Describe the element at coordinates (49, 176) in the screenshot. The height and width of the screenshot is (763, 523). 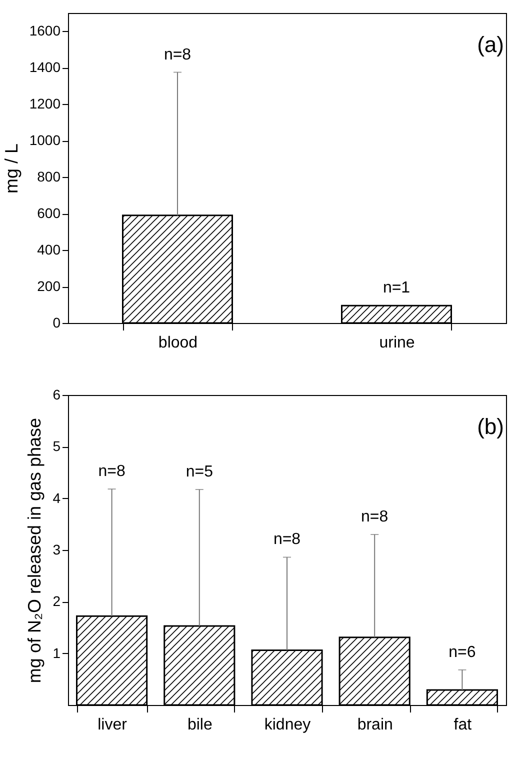
I see `y-tick-label: 800` at that location.